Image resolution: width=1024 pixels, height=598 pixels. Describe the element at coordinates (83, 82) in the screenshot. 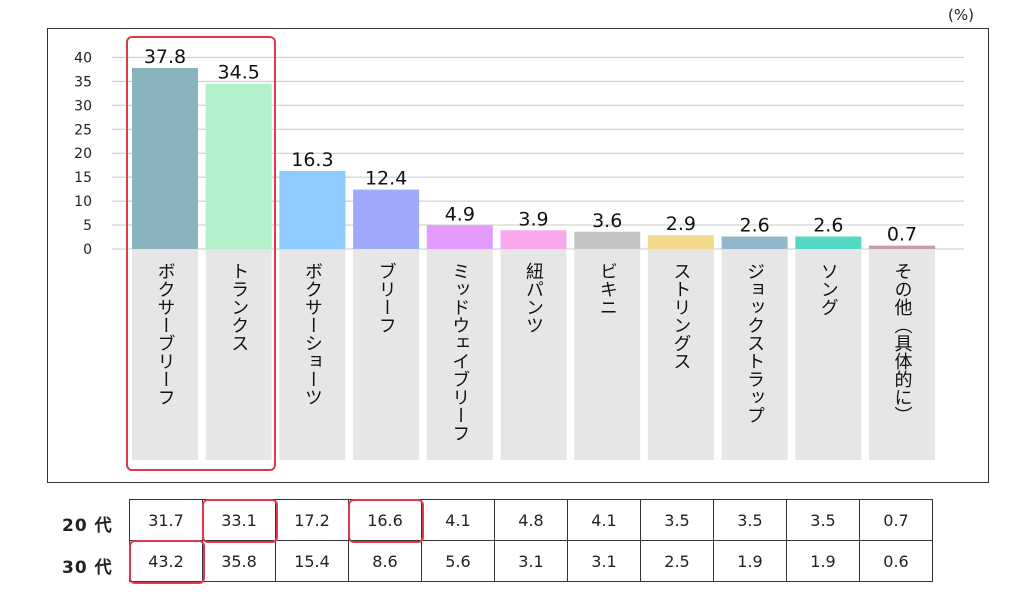

I see `y-tick-label: 35` at that location.